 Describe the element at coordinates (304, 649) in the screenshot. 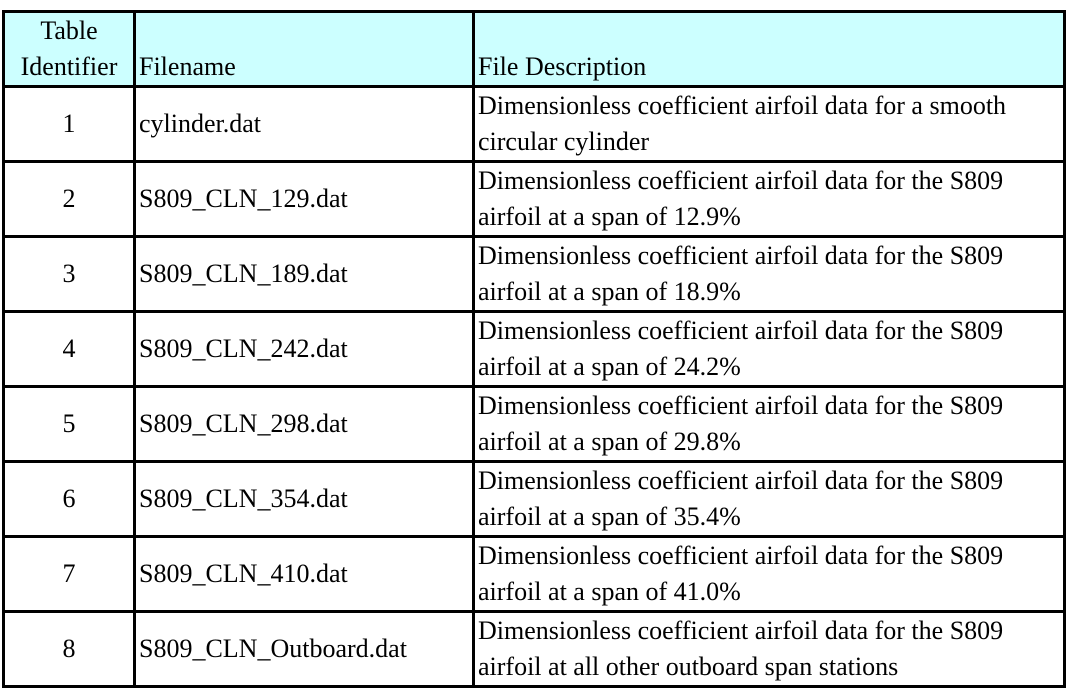

I see `cell-filename: S809_CLN_Outboard.dat` at that location.